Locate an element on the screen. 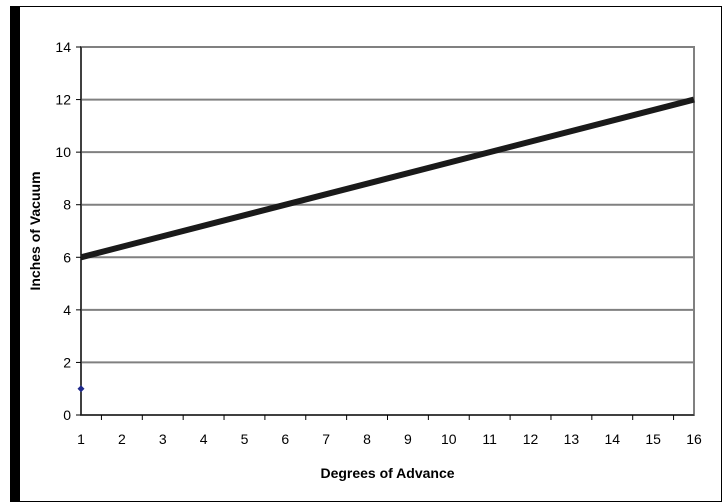 This screenshot has width=724, height=504. x-tick-label-16: 16 is located at coordinates (694, 439).